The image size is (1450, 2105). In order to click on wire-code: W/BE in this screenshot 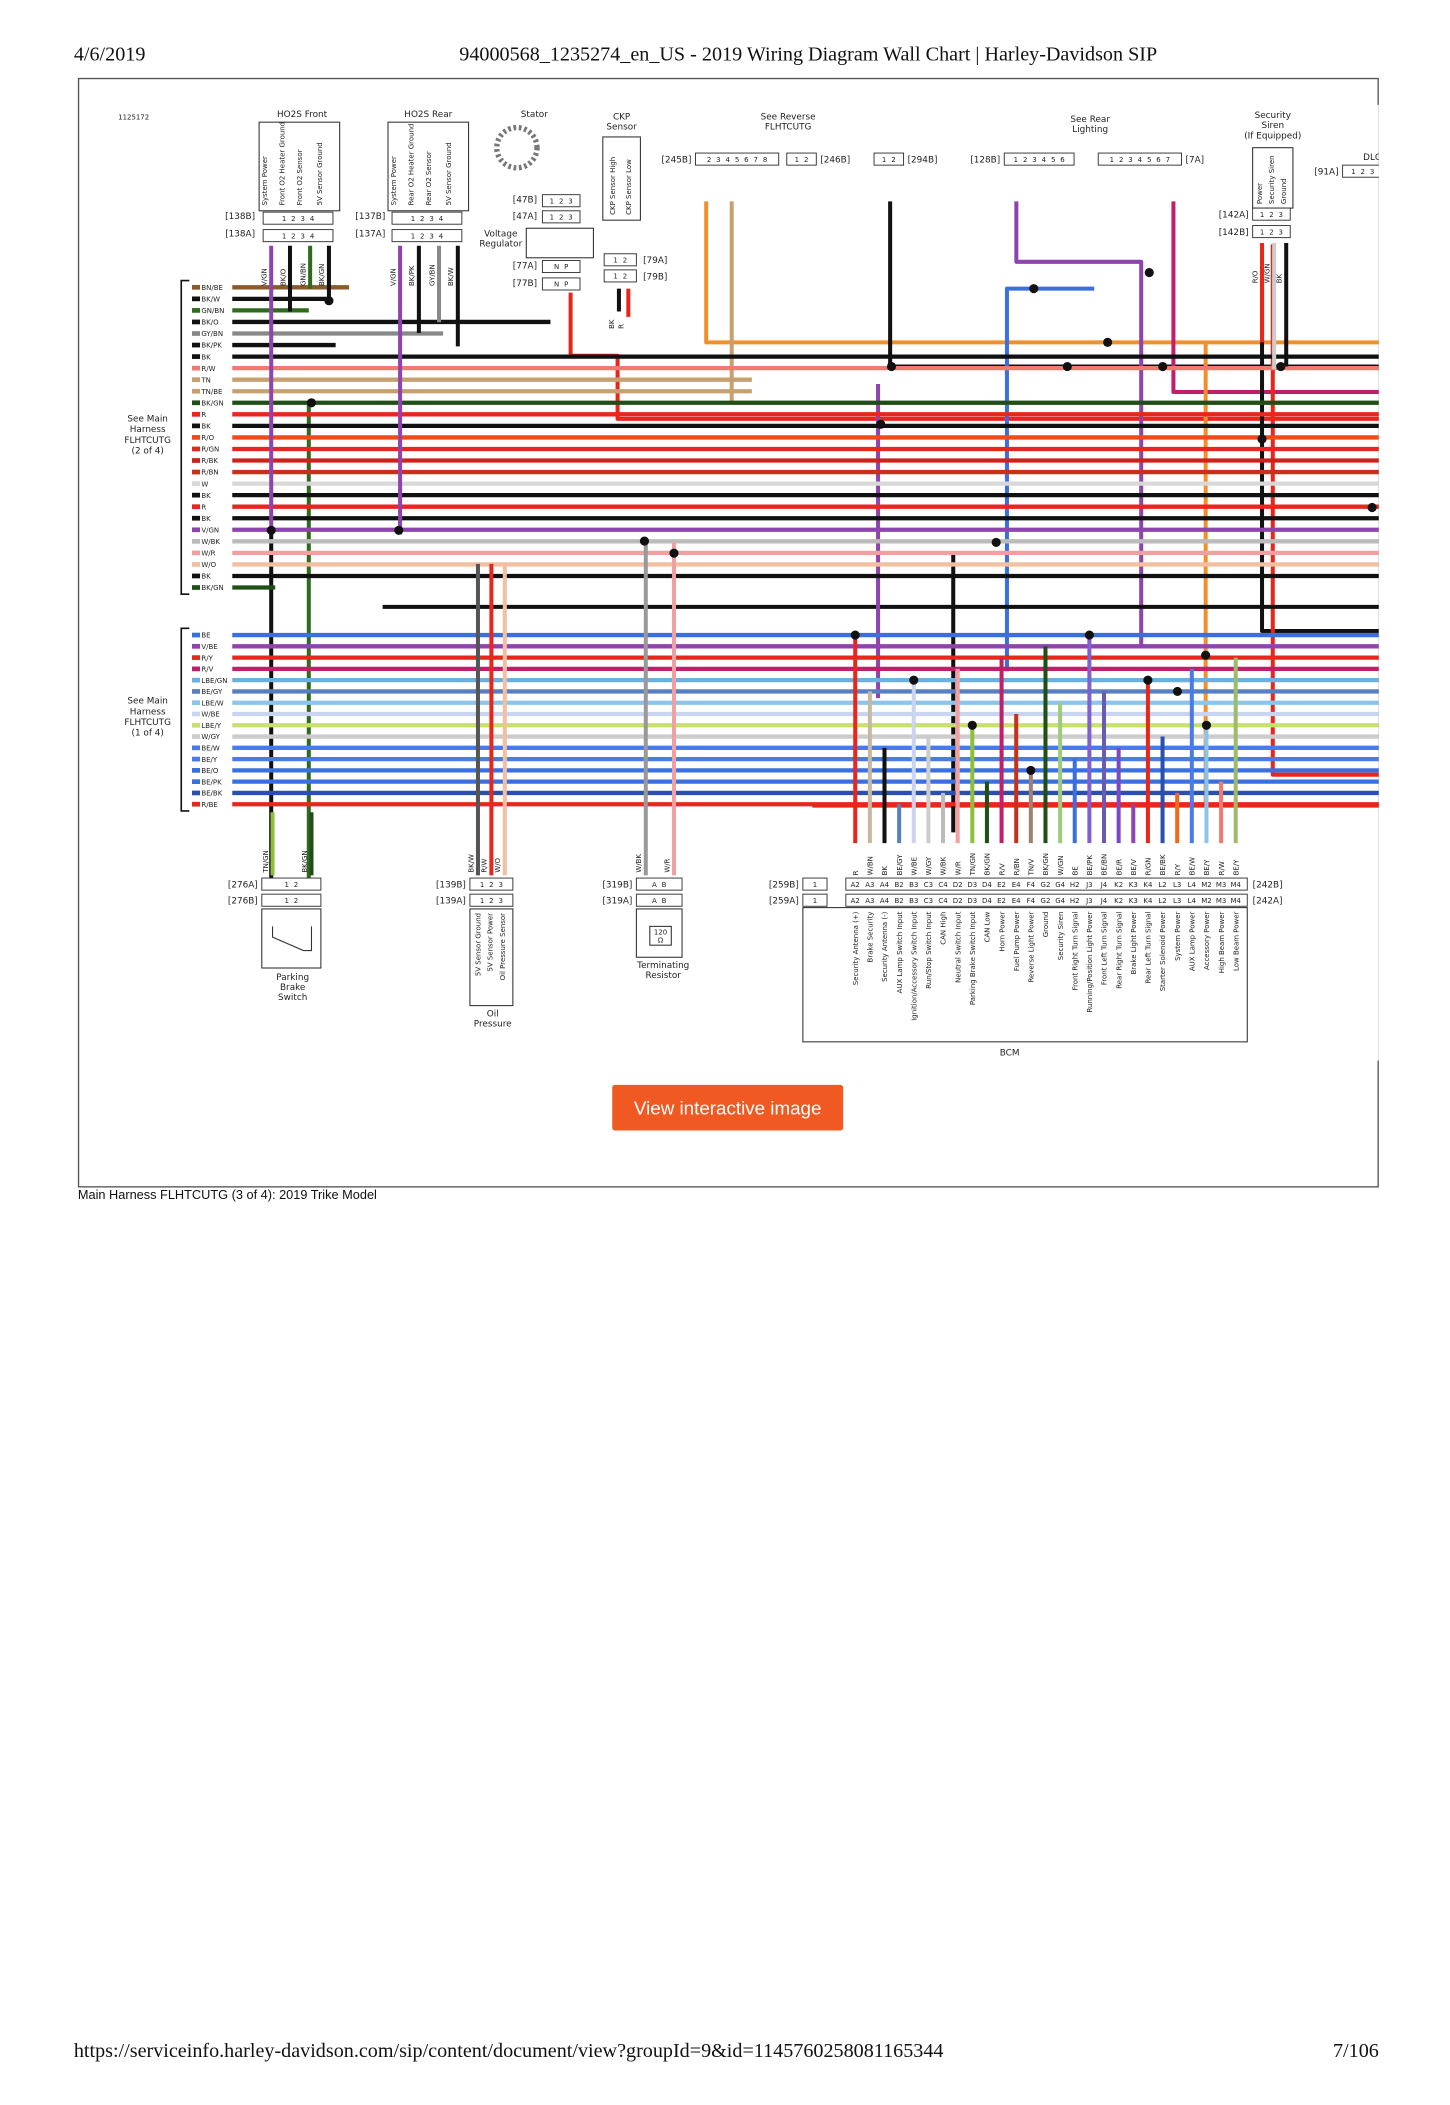, I will do `click(210, 715)`.